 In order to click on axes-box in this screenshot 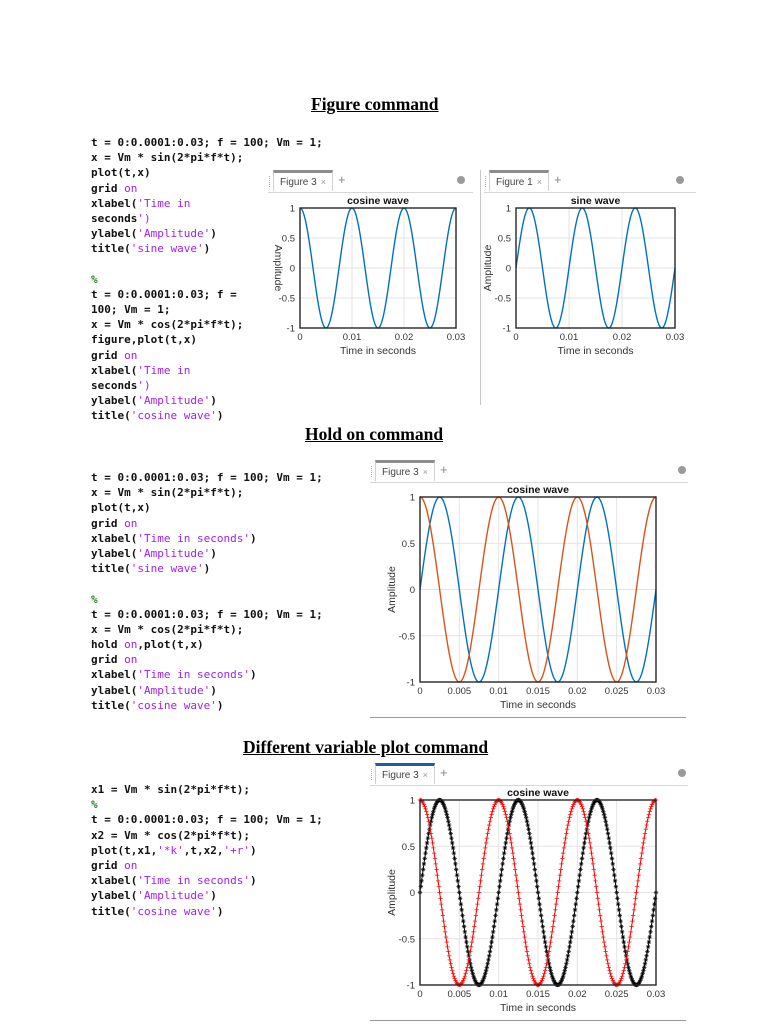, I will do `click(595, 268)`.